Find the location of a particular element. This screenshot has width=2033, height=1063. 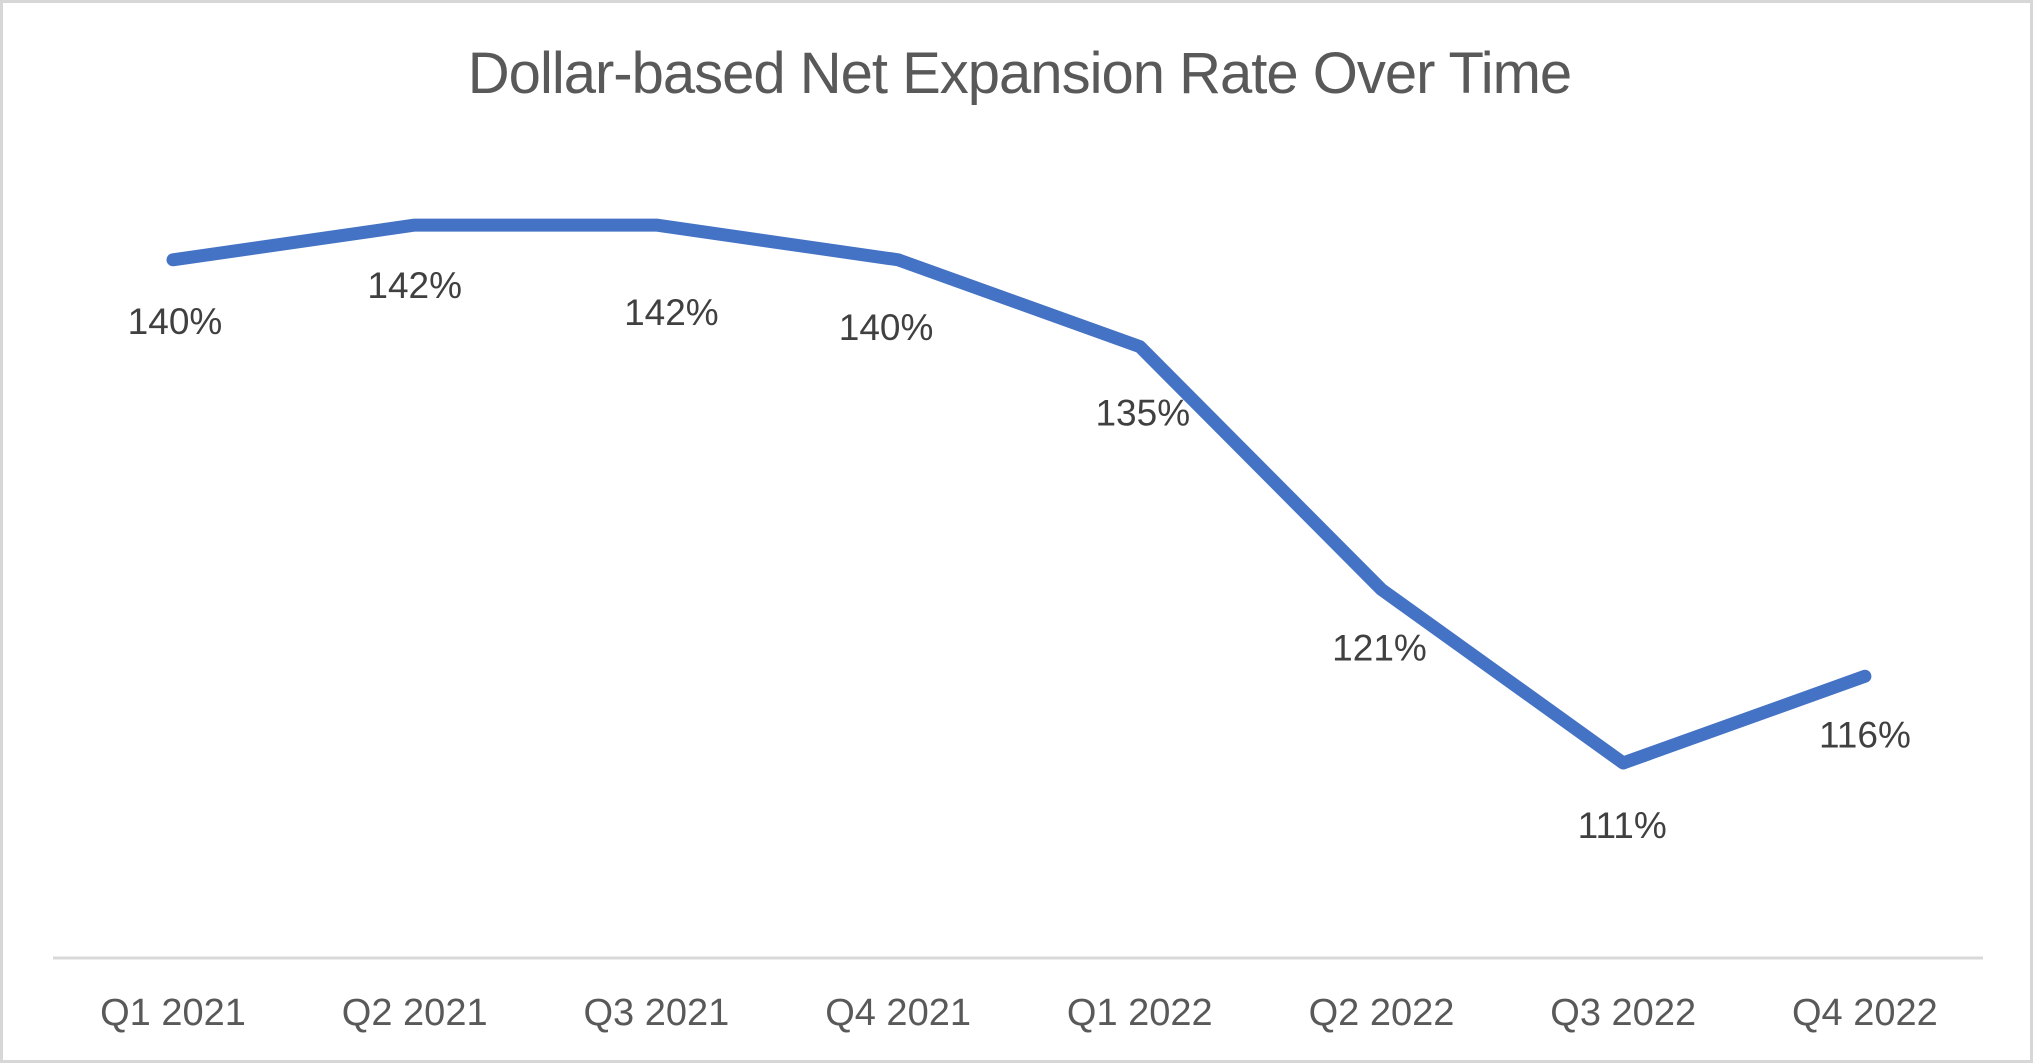

x-axis-label-q4-2021: Q4 2021 is located at coordinates (898, 1013).